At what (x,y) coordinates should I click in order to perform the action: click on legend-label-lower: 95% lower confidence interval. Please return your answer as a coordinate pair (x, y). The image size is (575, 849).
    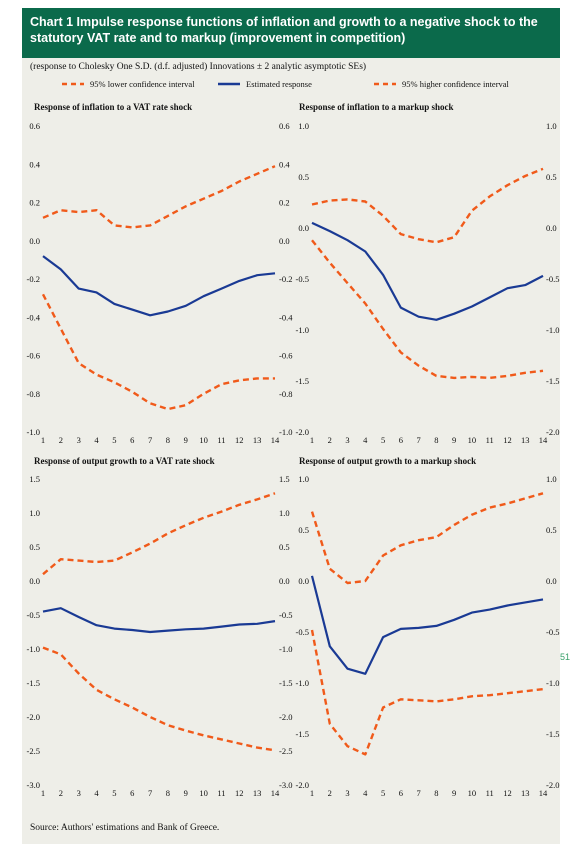
    Looking at the image, I should click on (142, 84).